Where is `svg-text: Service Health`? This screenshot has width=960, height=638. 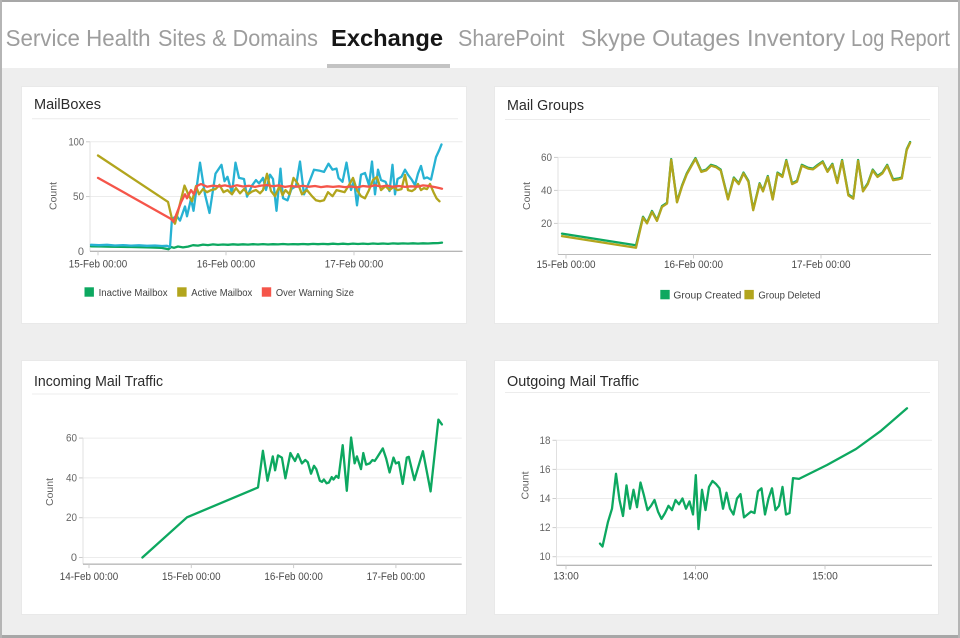 svg-text: Service Health is located at coordinates (78, 38).